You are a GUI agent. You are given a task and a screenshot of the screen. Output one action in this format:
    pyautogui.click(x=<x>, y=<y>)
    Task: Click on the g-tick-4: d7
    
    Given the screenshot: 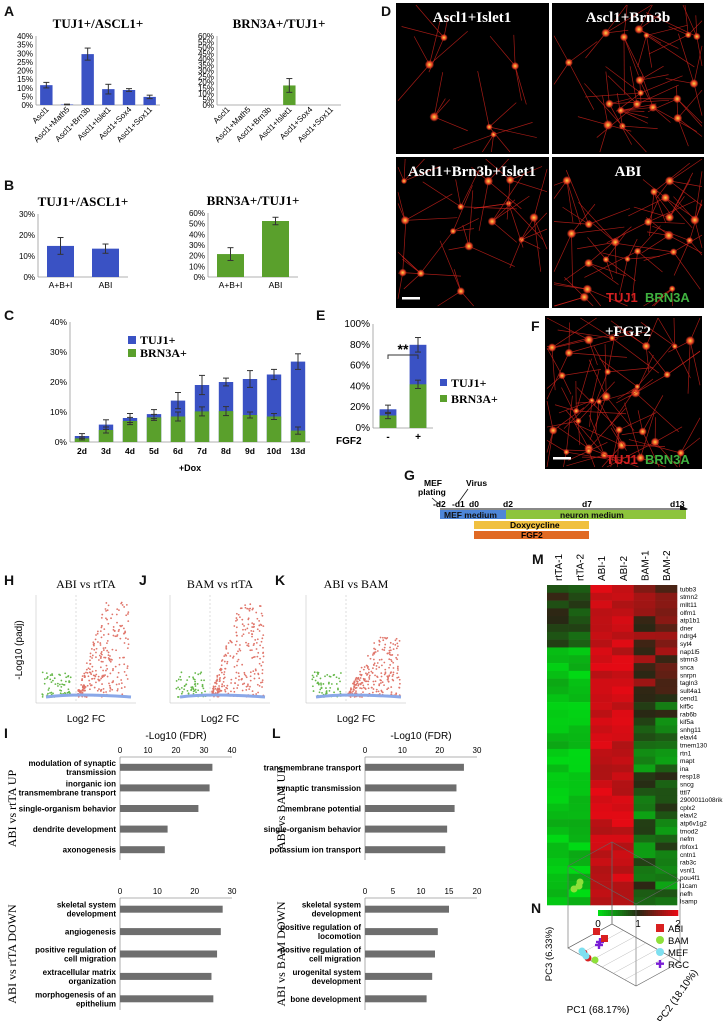 What is the action you would take?
    pyautogui.click(x=587, y=504)
    